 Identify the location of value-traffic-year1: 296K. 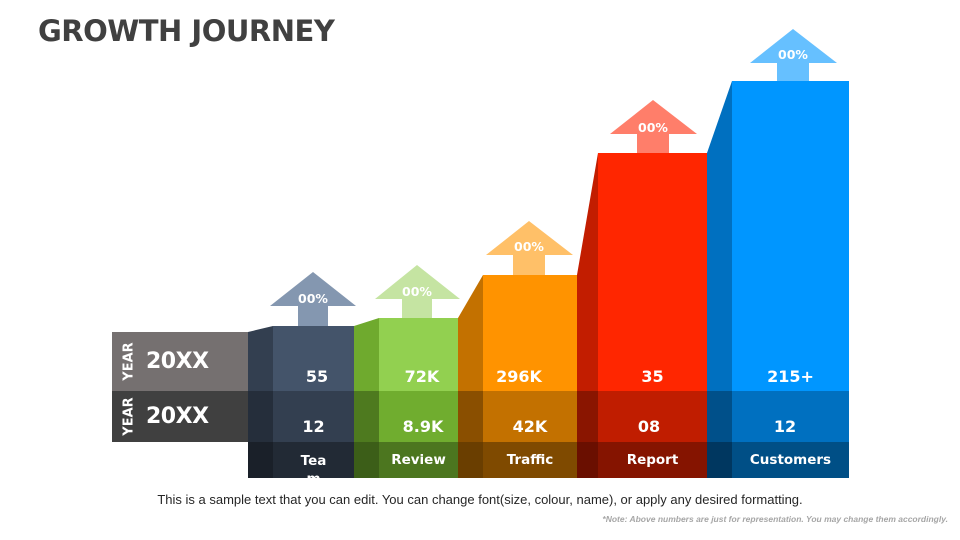
(519, 376).